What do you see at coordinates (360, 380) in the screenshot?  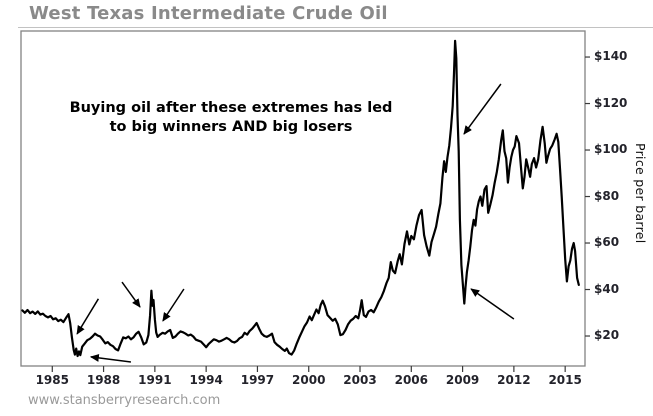 I see `x-tick-label: 2003` at bounding box center [360, 380].